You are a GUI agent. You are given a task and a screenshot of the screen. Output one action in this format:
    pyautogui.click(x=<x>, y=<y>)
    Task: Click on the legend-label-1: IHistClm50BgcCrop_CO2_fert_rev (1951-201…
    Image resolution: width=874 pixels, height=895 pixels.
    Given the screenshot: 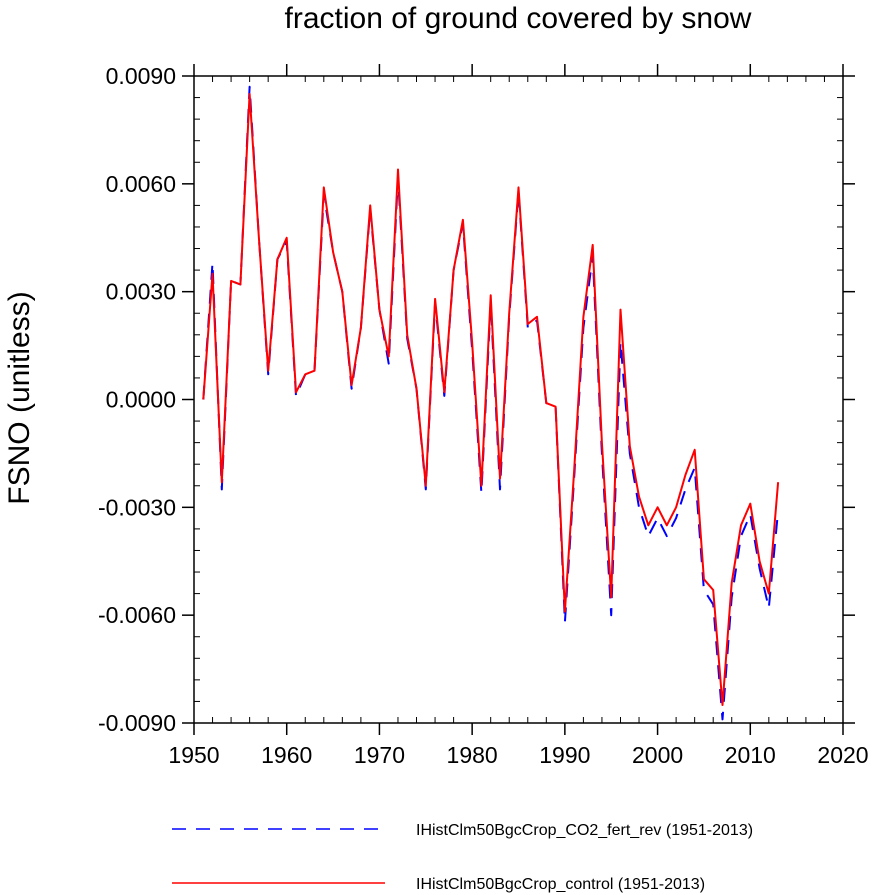 What is the action you would take?
    pyautogui.click(x=584, y=830)
    